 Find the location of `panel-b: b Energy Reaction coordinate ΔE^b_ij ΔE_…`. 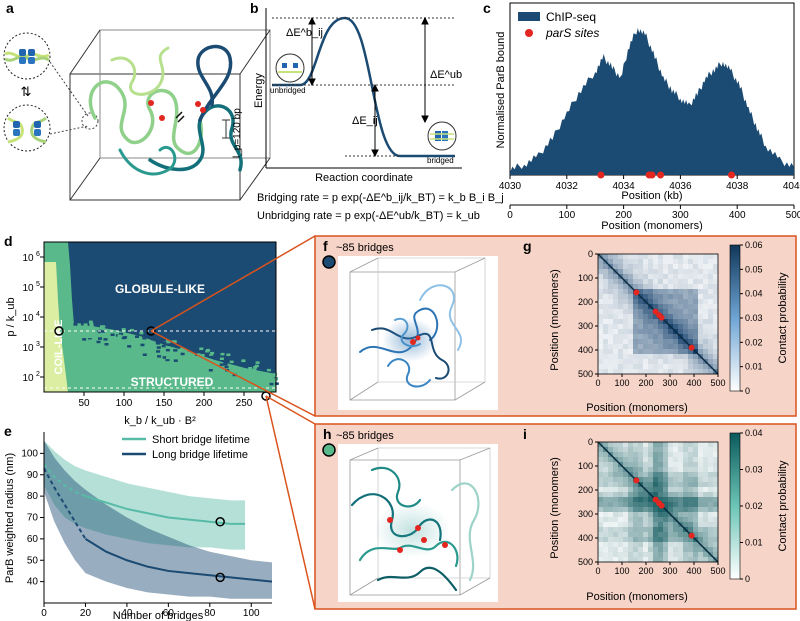

panel-b: b Energy Reaction coordinate ΔE^b_ij ΔE_… is located at coordinates (377, 111).